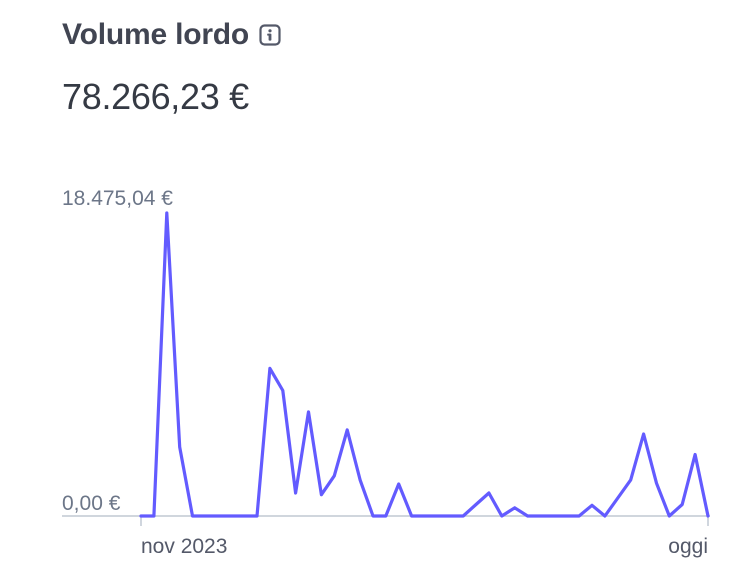 The height and width of the screenshot is (578, 752). What do you see at coordinates (155, 96) in the screenshot?
I see `total-volume: 78.266,23 €` at bounding box center [155, 96].